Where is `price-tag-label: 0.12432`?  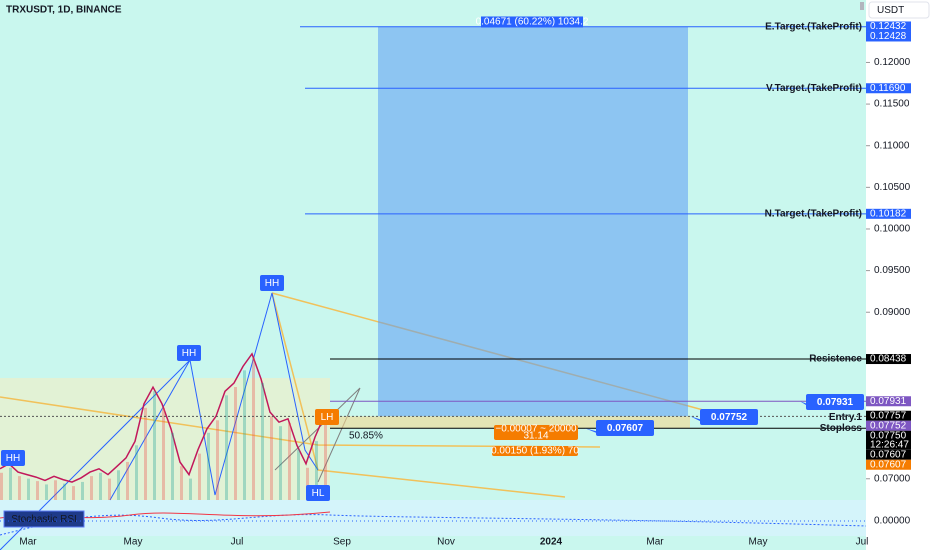
price-tag-label: 0.12432 is located at coordinates (888, 26).